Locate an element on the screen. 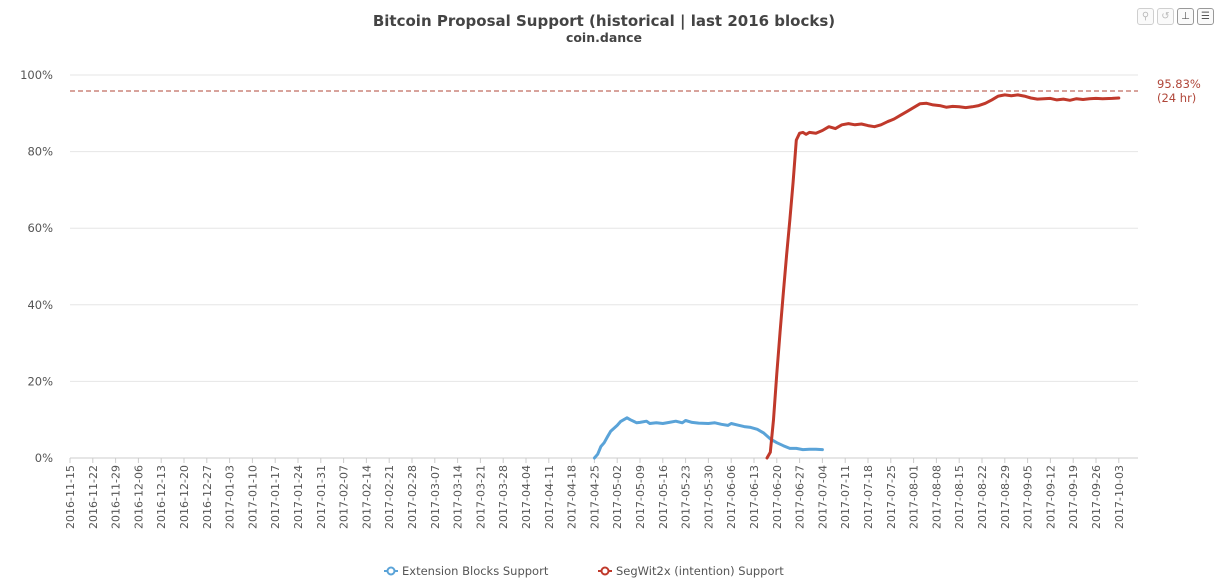 The height and width of the screenshot is (588, 1228). x-tick-label: 2017-08-22 is located at coordinates (982, 497).